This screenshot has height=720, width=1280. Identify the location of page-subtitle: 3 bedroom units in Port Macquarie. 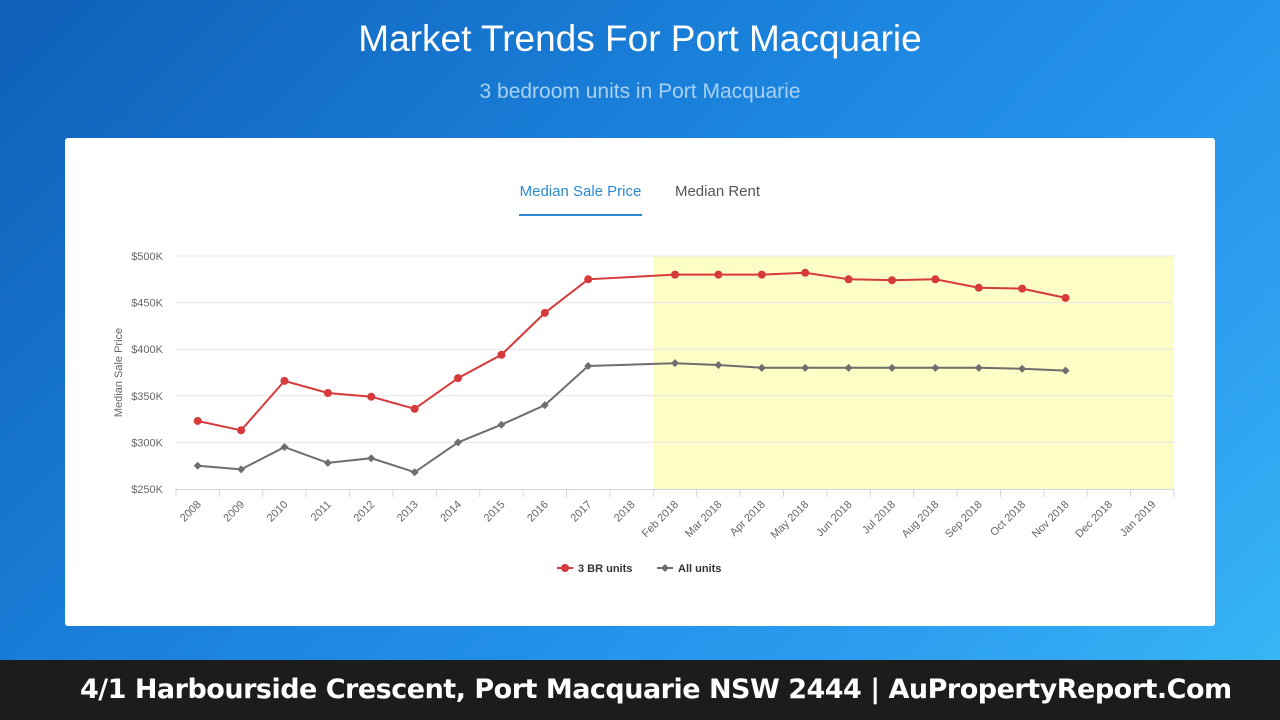
(640, 91).